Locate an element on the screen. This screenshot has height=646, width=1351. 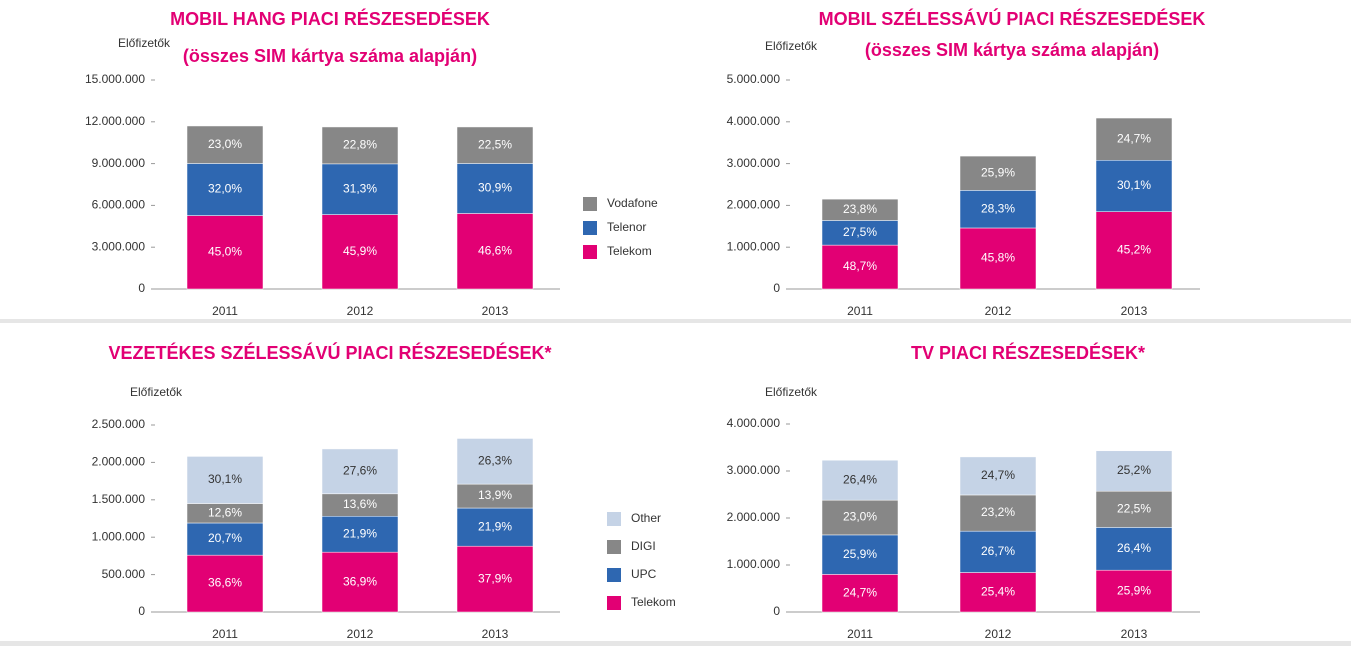
bar-label: 45,0% is located at coordinates (225, 251).